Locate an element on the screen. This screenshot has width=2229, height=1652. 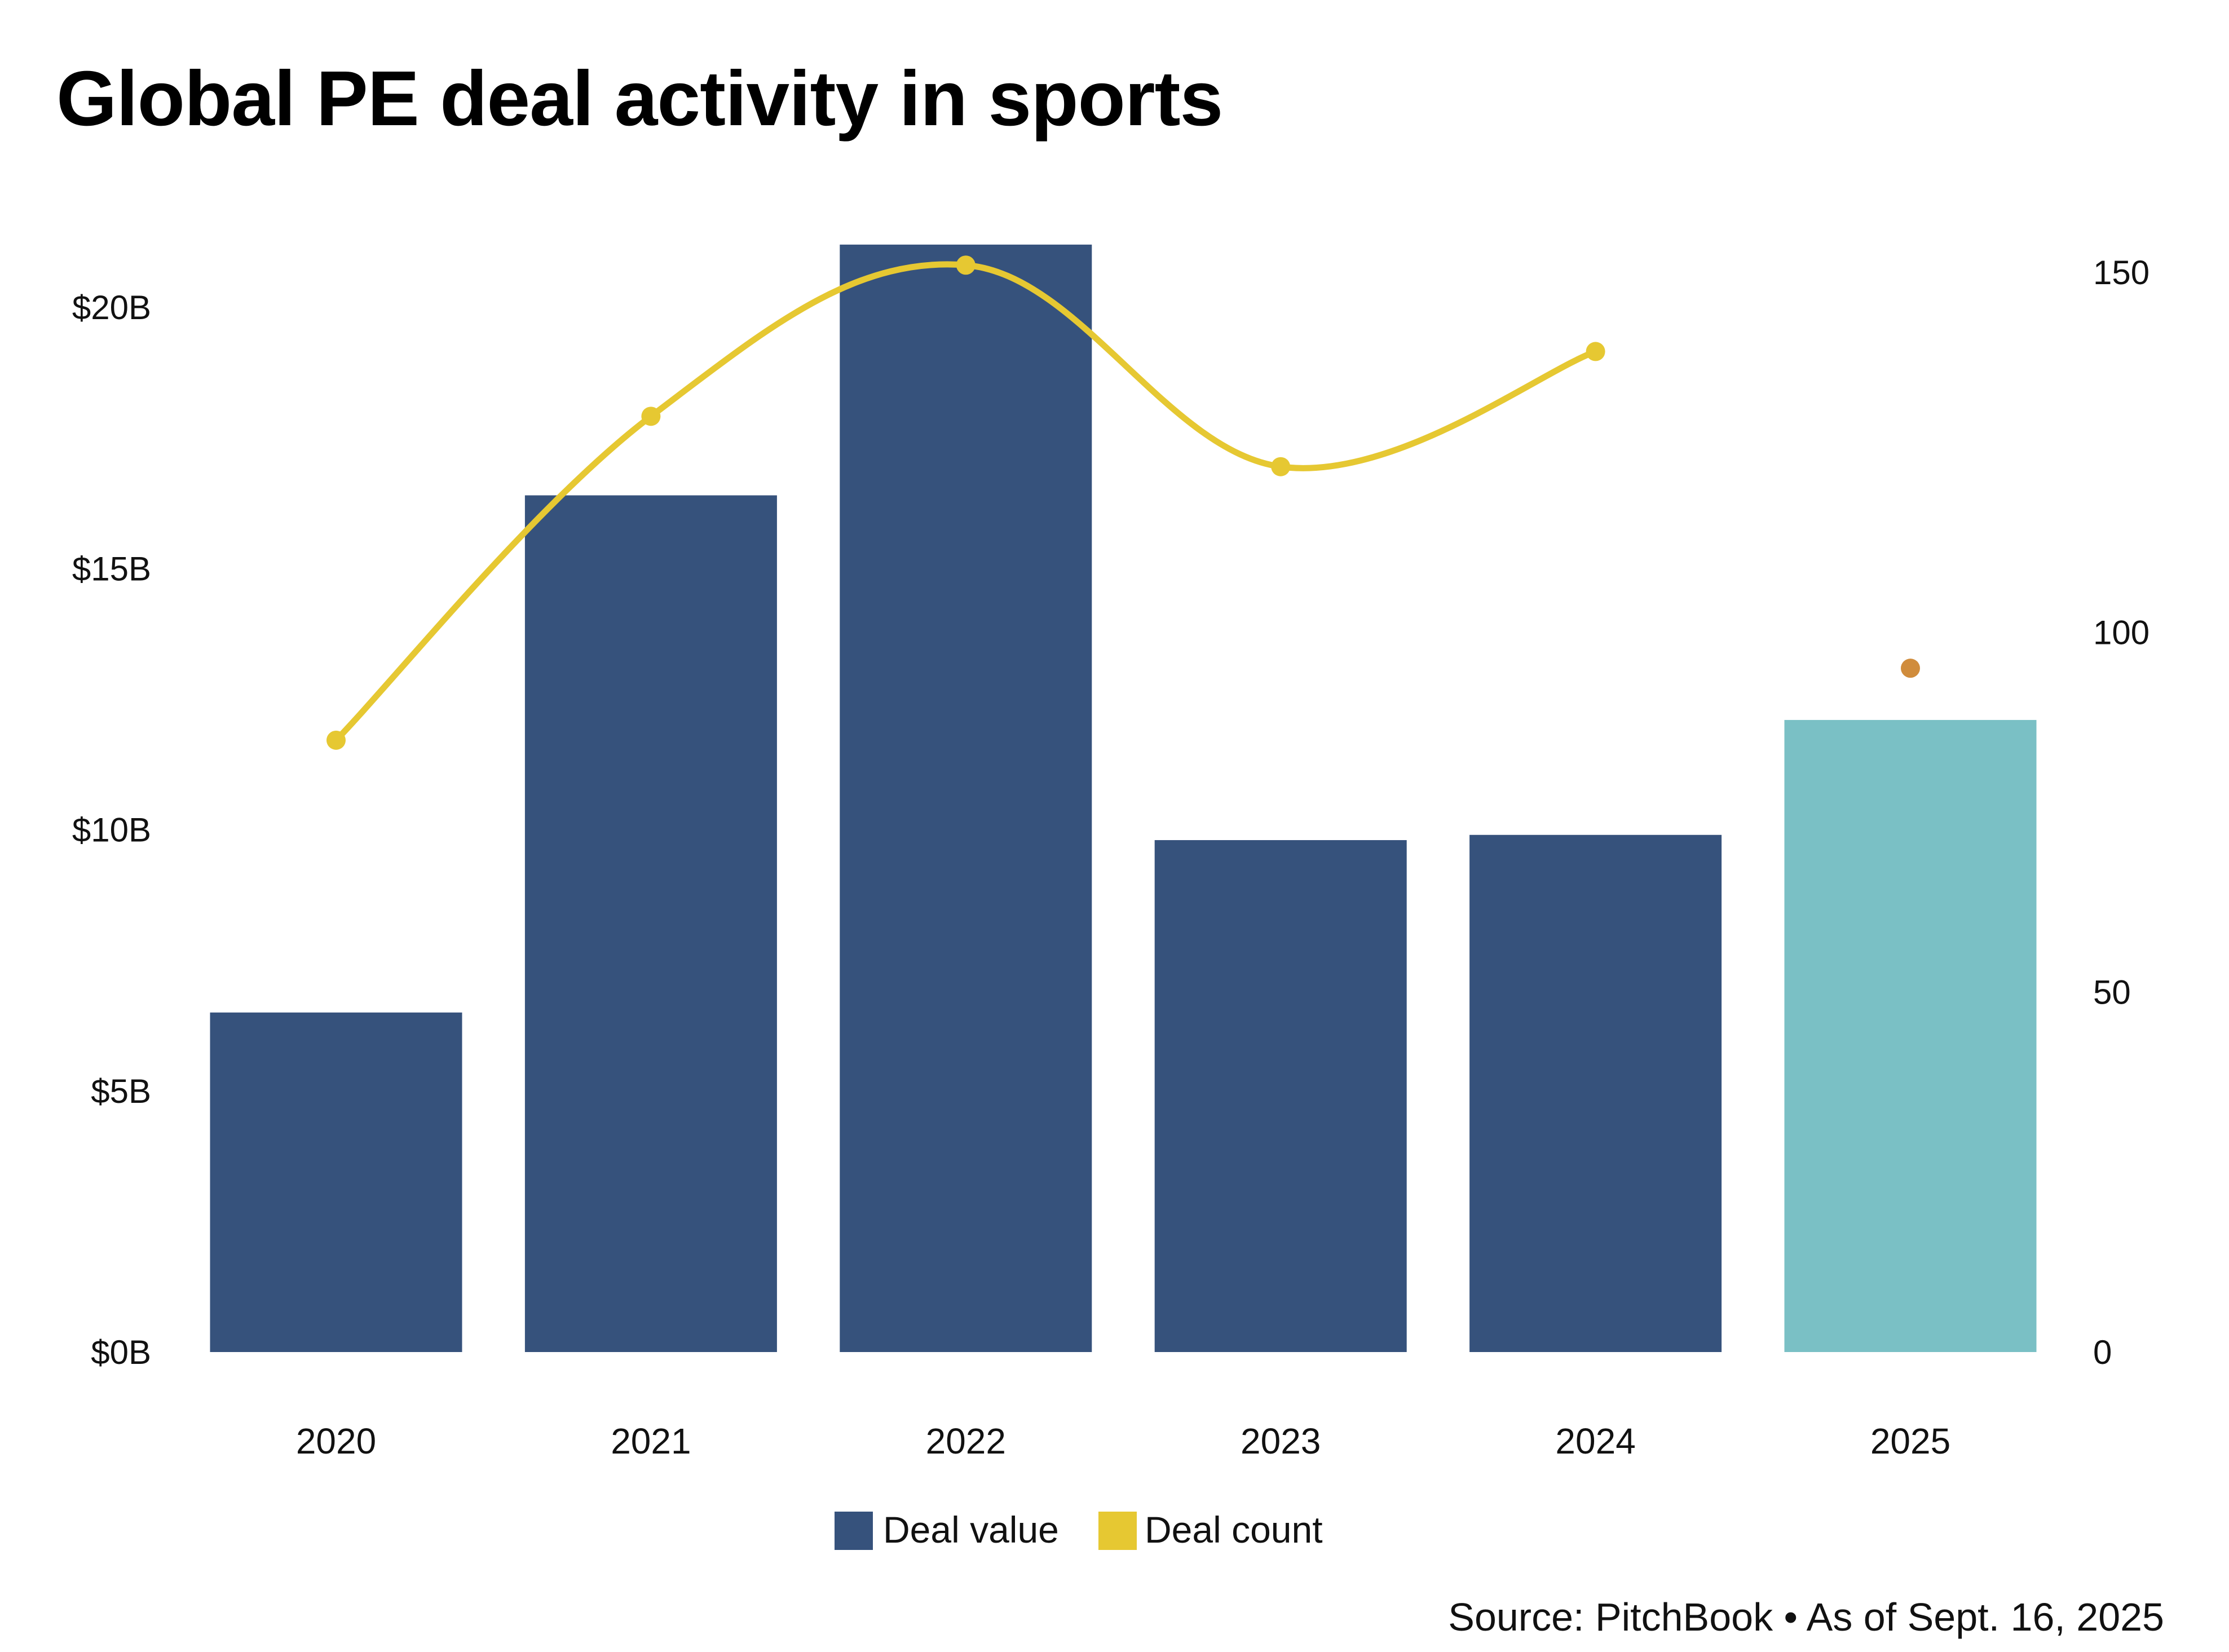
bar-2024 is located at coordinates (1596, 1093).